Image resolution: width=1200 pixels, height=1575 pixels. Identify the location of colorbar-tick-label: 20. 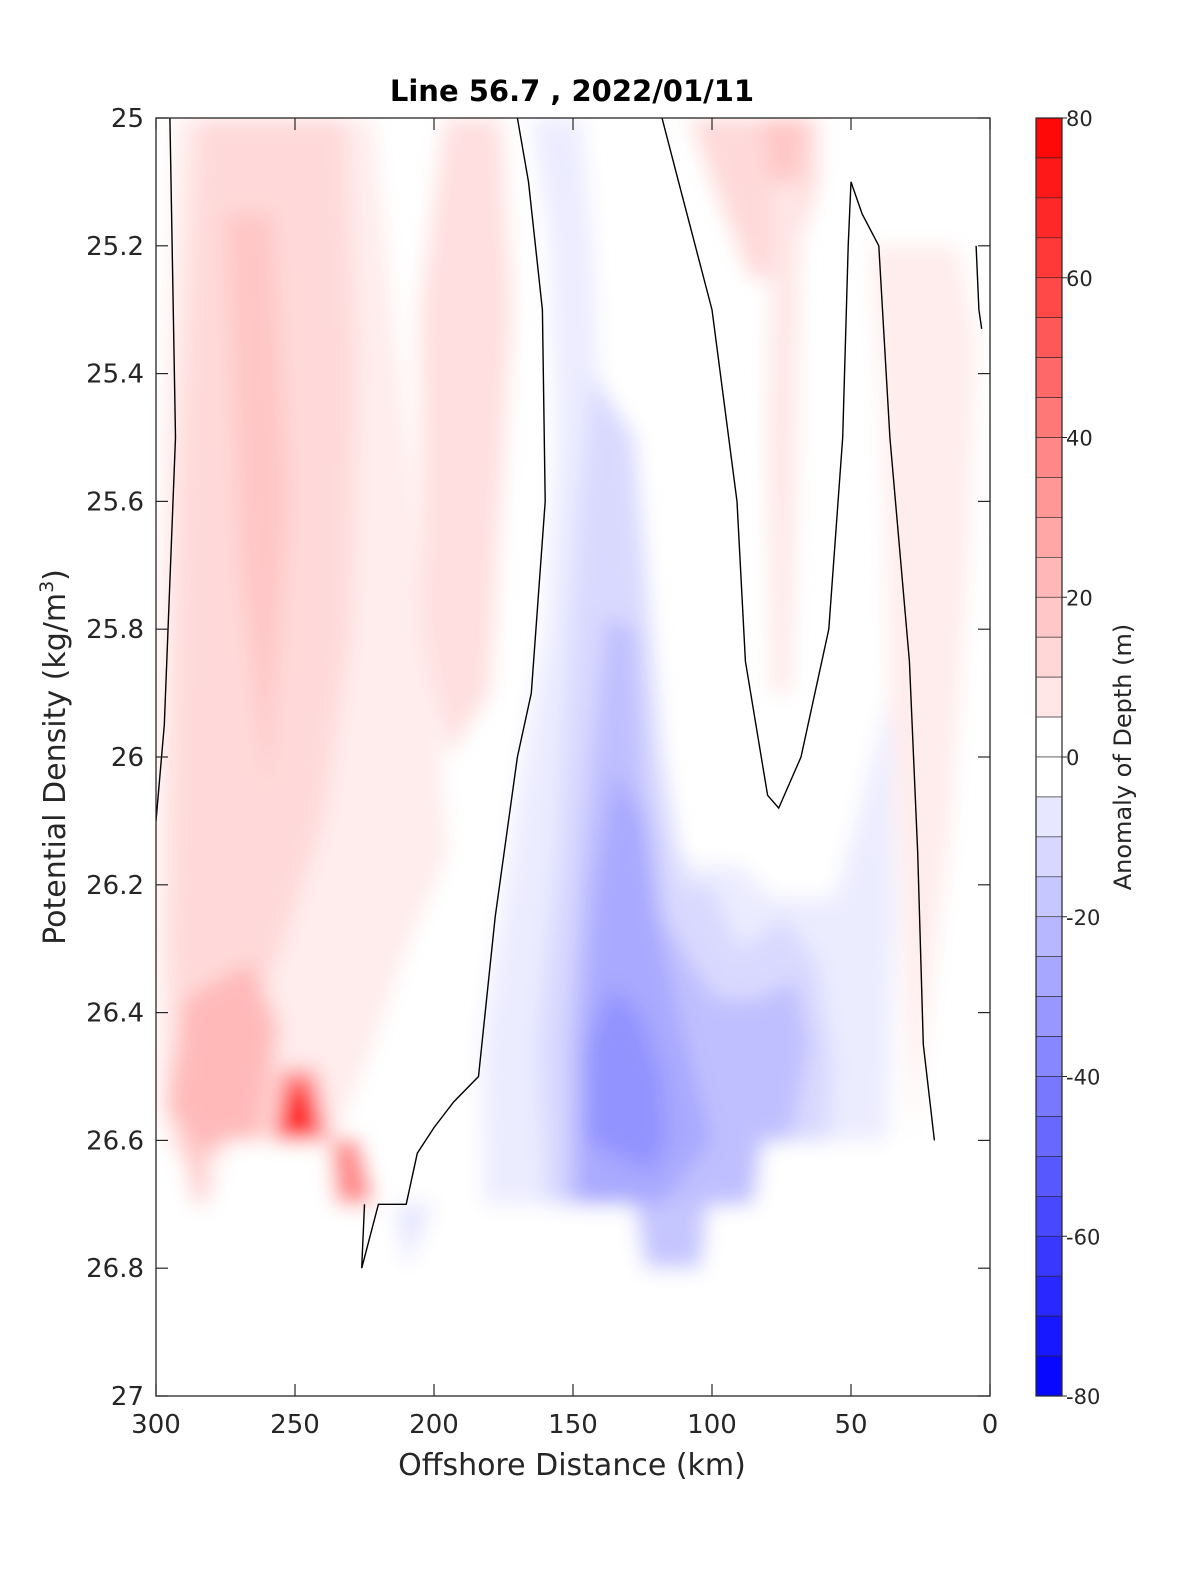
(1079, 598).